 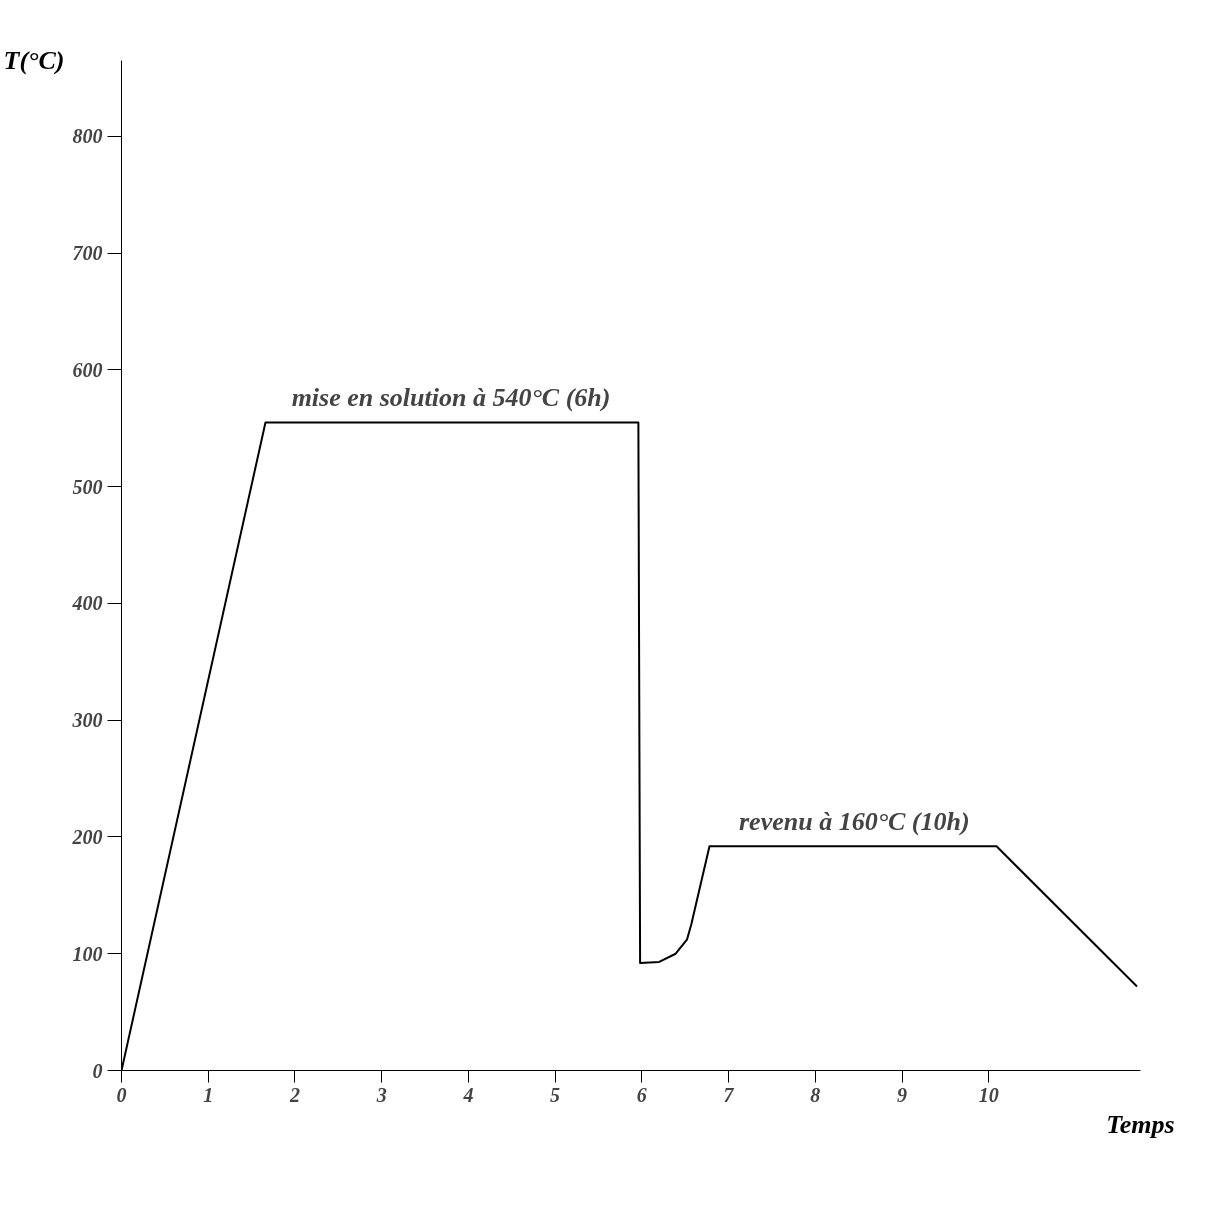 I want to click on y-tick-label: 800, so click(x=87, y=136).